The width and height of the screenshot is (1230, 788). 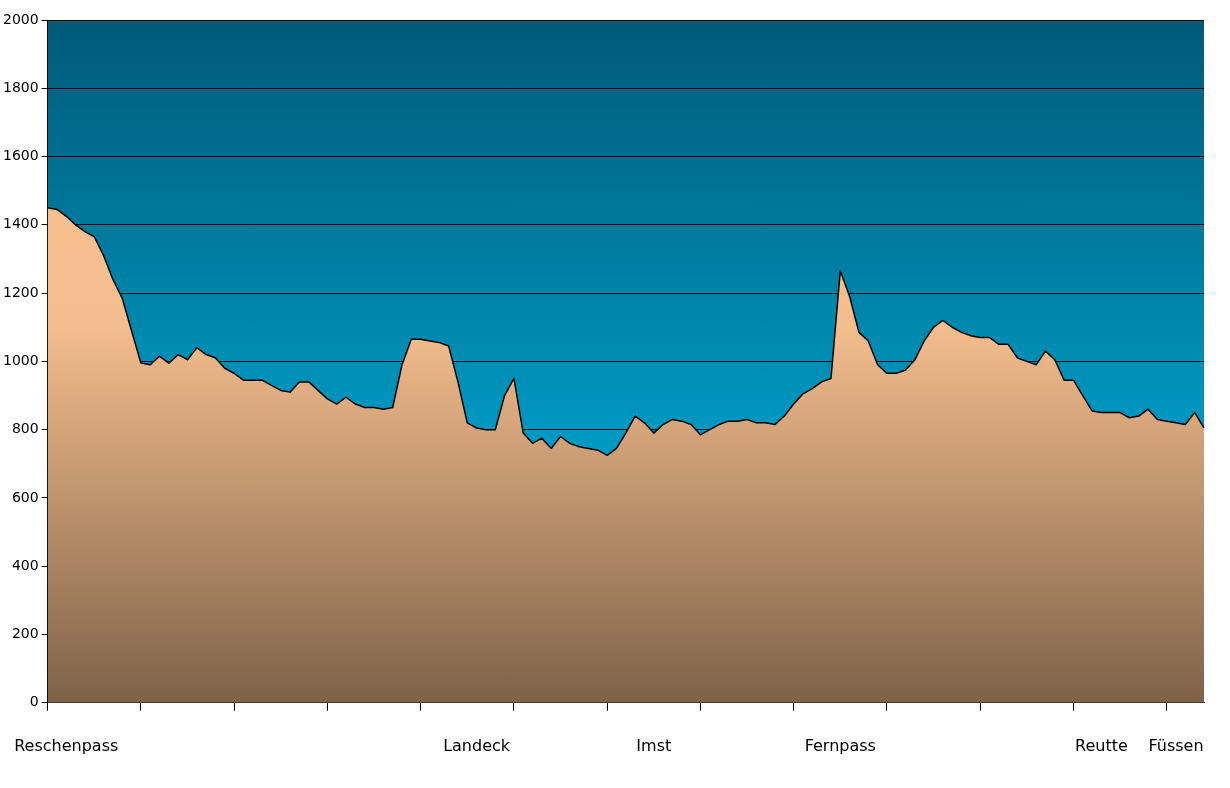 I want to click on y-tick-label: 1200, so click(x=20, y=291).